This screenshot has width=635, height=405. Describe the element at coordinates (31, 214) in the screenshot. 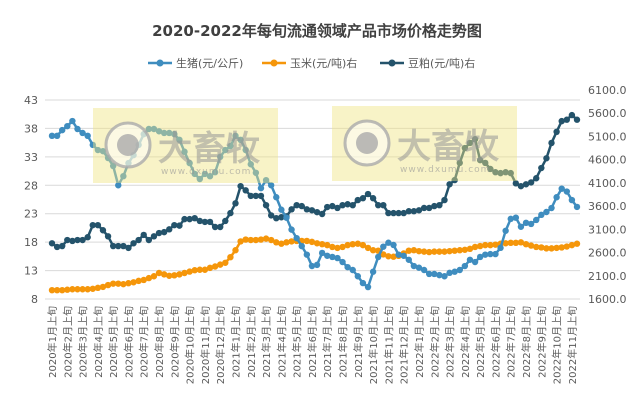

I see `left-tick-label: 23` at that location.